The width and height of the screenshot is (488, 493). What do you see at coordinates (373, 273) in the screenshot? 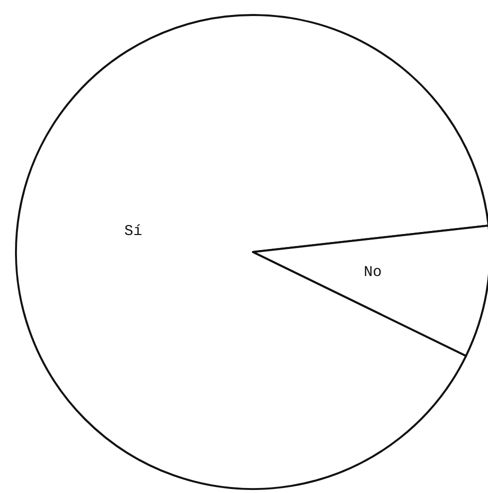
I see `slice-label: No` at bounding box center [373, 273].